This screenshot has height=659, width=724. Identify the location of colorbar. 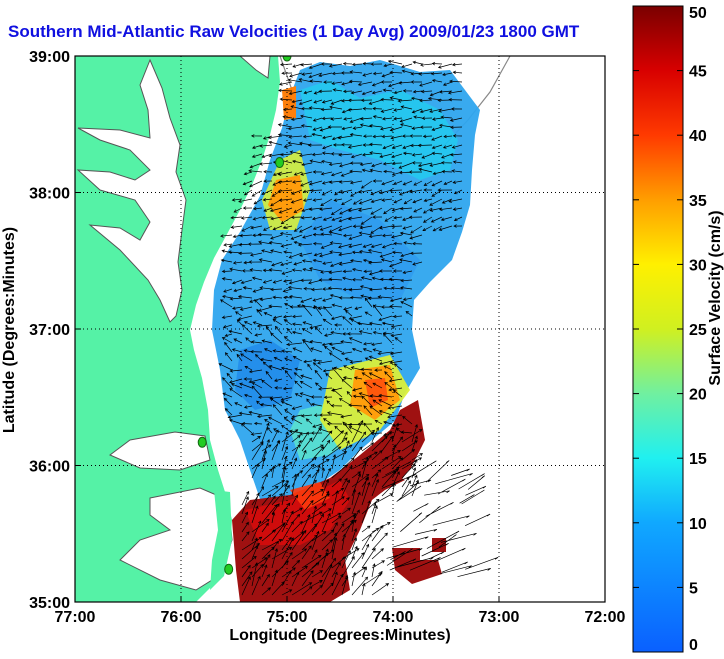
(658, 329).